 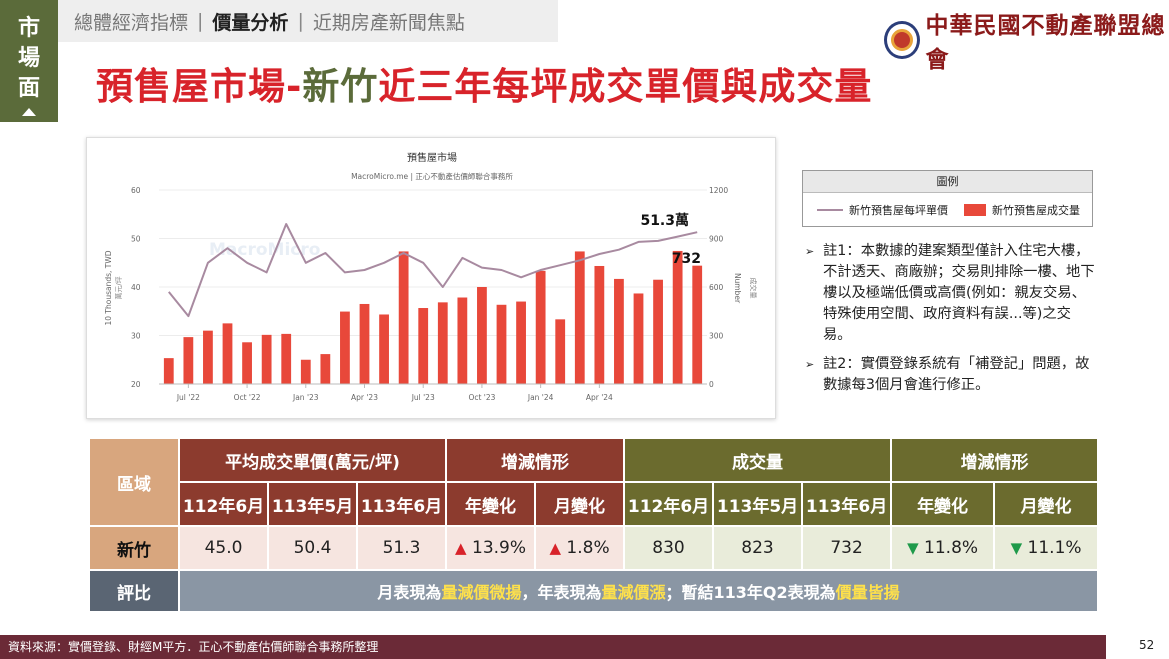 I want to click on section-tag-char-2: 場, so click(x=28, y=58).